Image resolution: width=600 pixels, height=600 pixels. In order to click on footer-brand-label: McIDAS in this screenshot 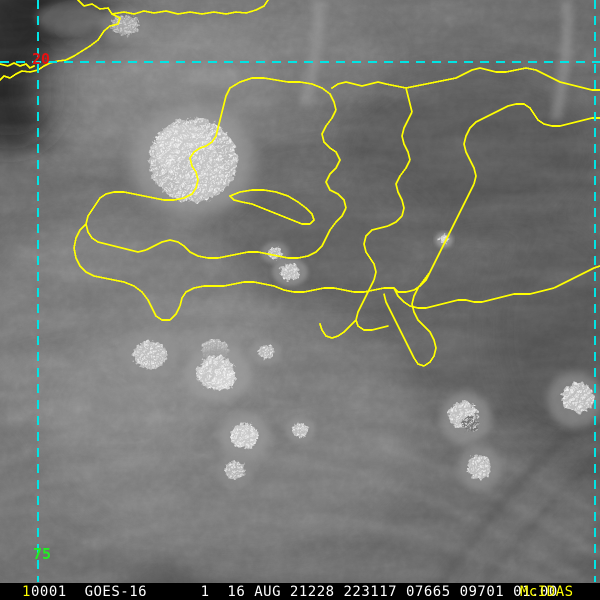, I will do `click(547, 592)`.